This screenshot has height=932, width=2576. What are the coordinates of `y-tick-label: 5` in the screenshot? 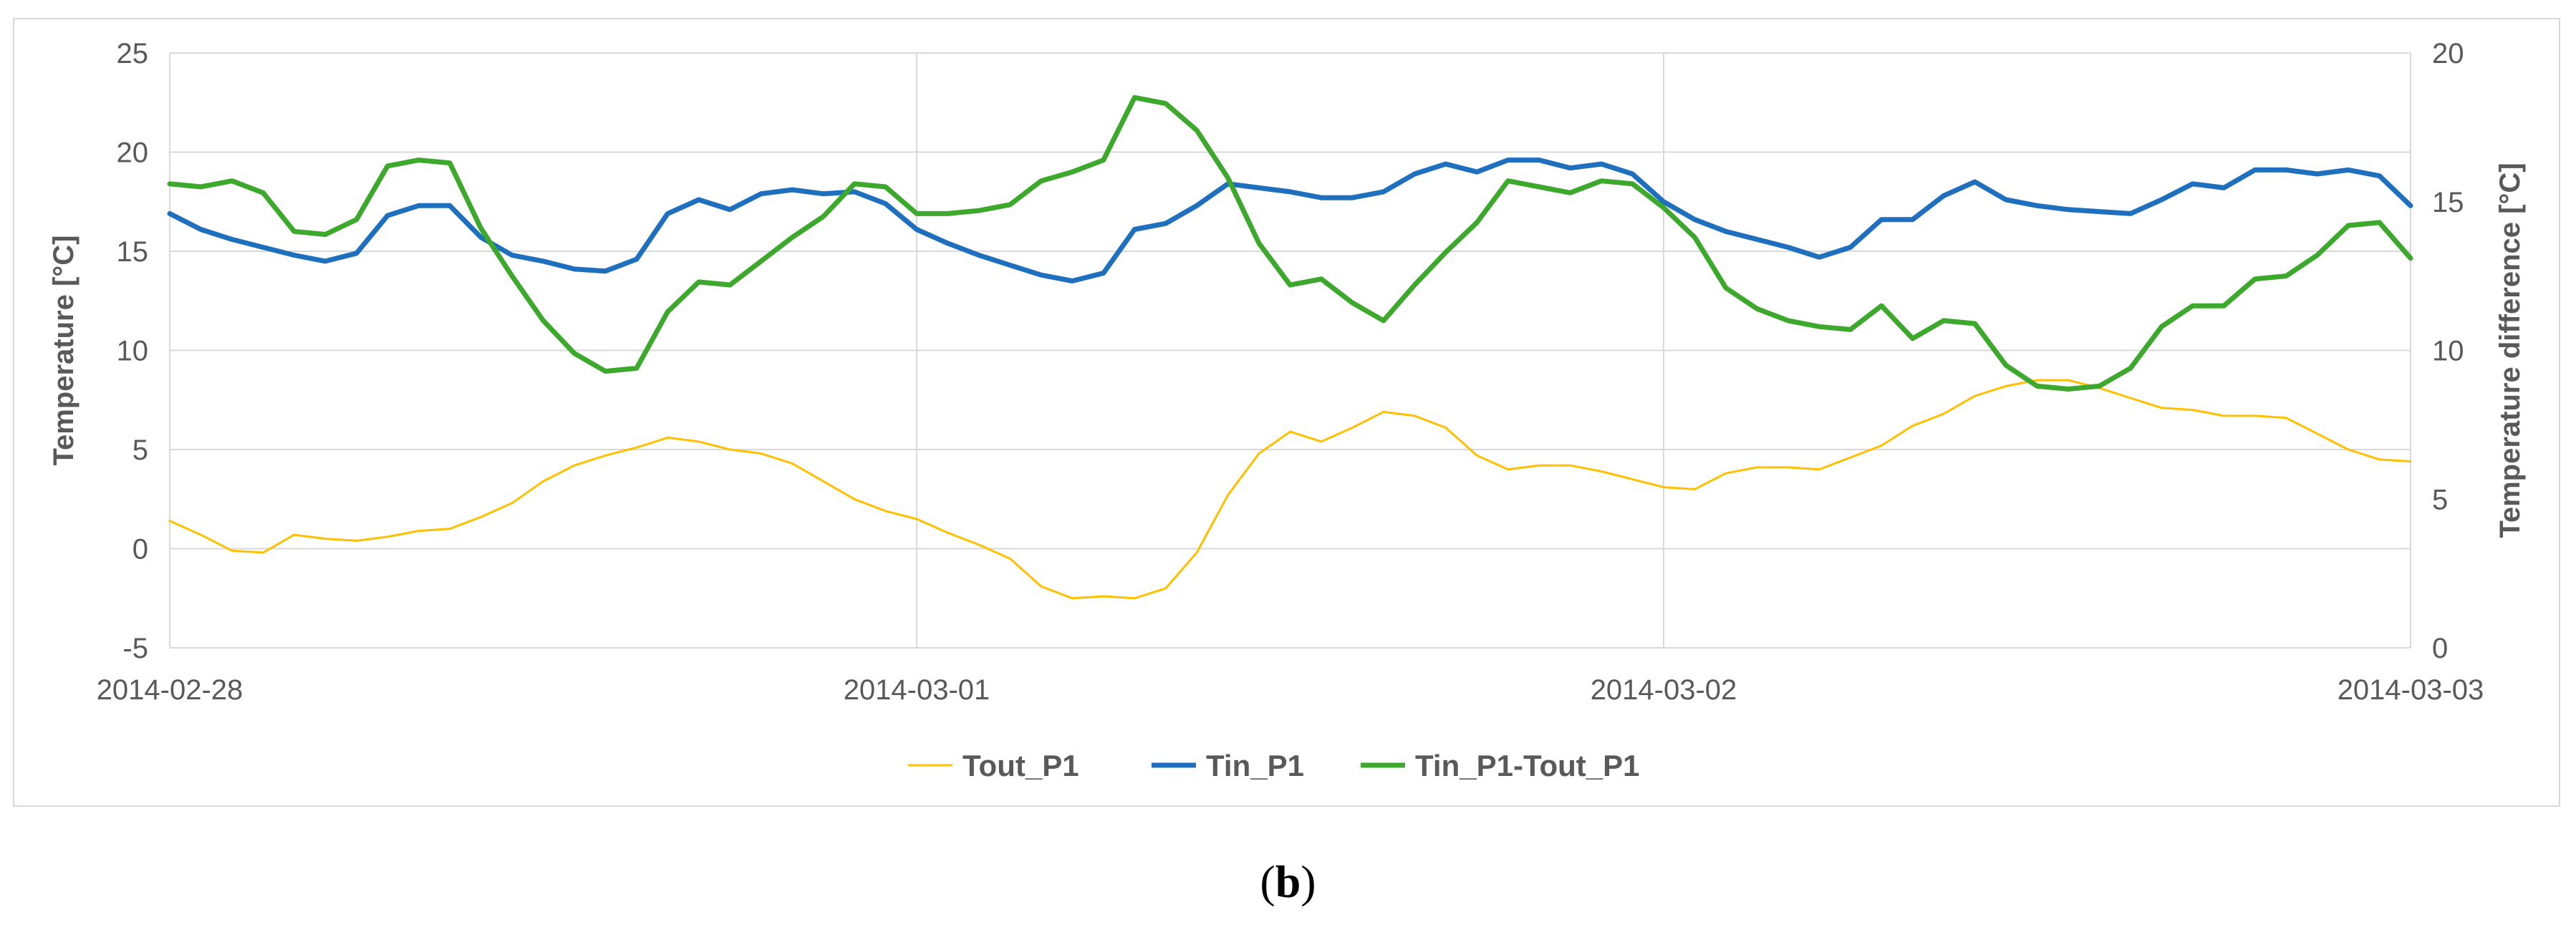 It's located at (140, 450).